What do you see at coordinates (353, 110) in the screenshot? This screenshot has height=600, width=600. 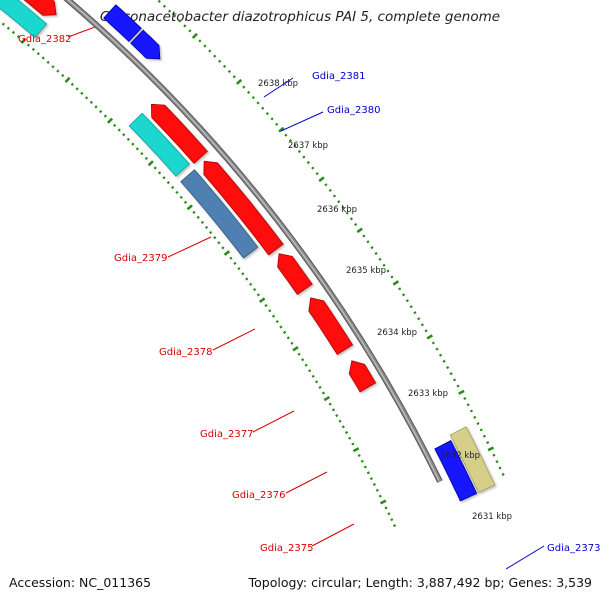 I see `gene-label-gdia-2380: Gdia_2380` at bounding box center [353, 110].